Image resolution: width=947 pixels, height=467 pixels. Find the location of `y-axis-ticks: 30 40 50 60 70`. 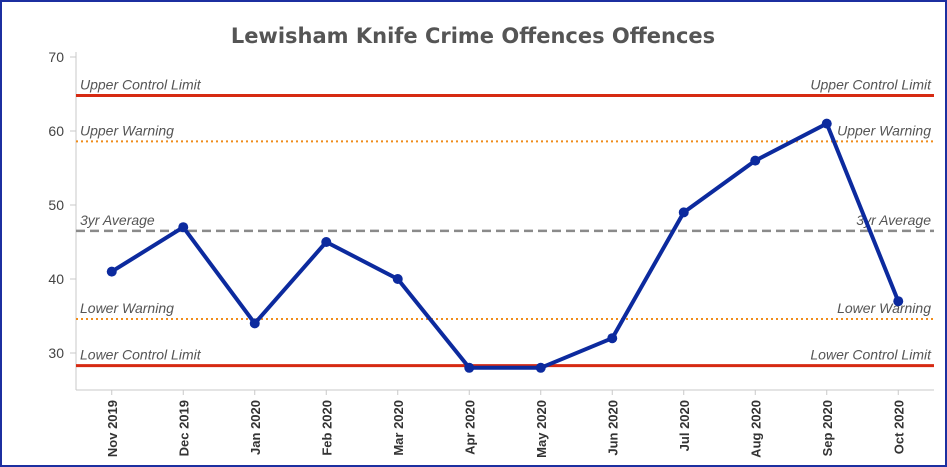

y-axis-ticks: 30 40 50 60 70 is located at coordinates (62, 205).